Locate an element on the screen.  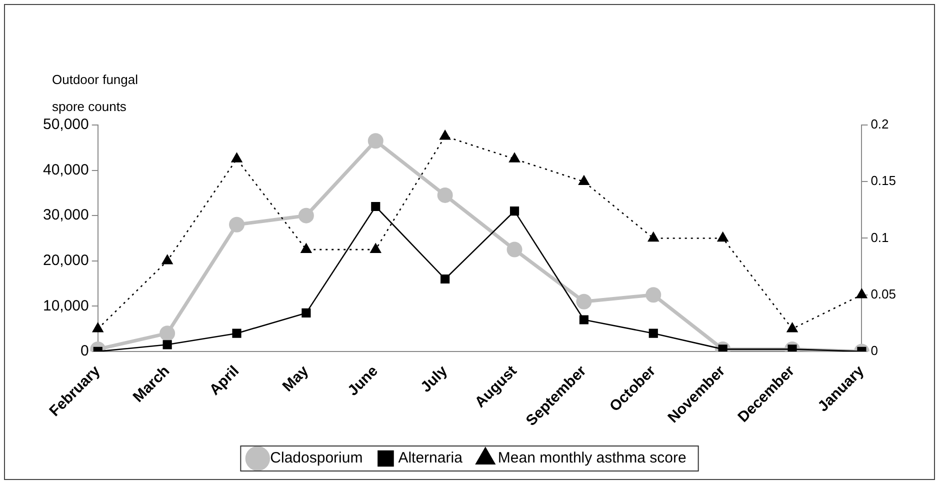
y-tick-label: 50,000 is located at coordinates (65, 125).